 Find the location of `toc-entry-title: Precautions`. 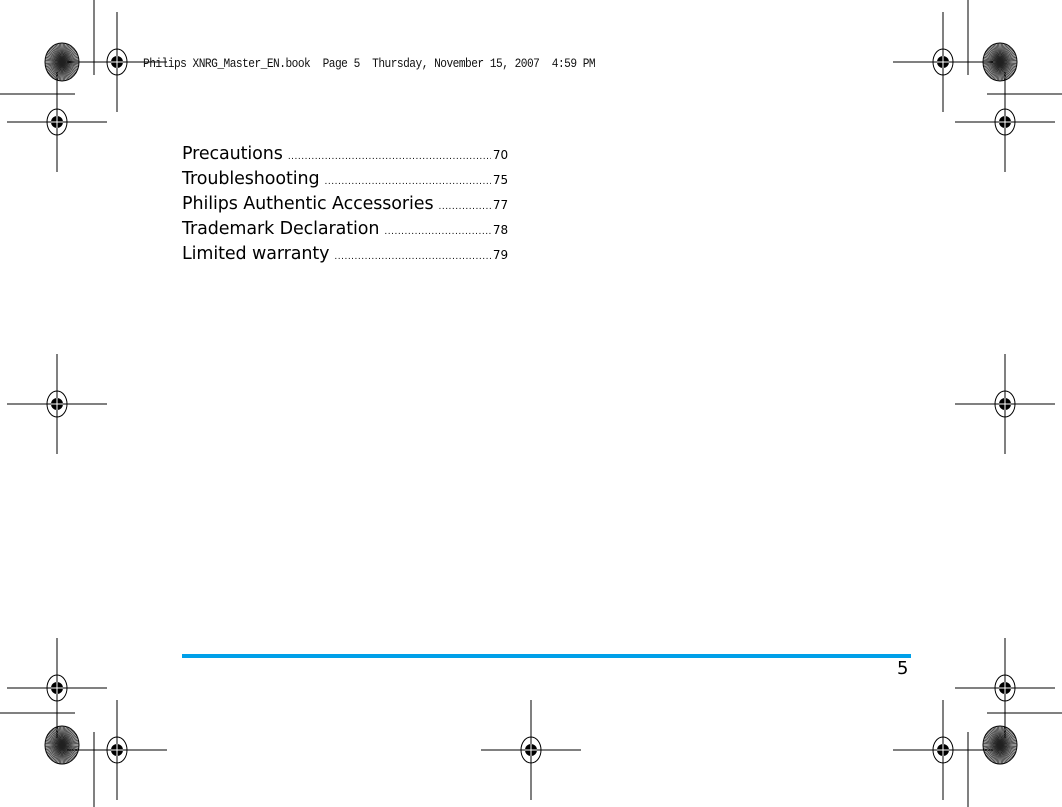

toc-entry-title: Precautions is located at coordinates (232, 154).